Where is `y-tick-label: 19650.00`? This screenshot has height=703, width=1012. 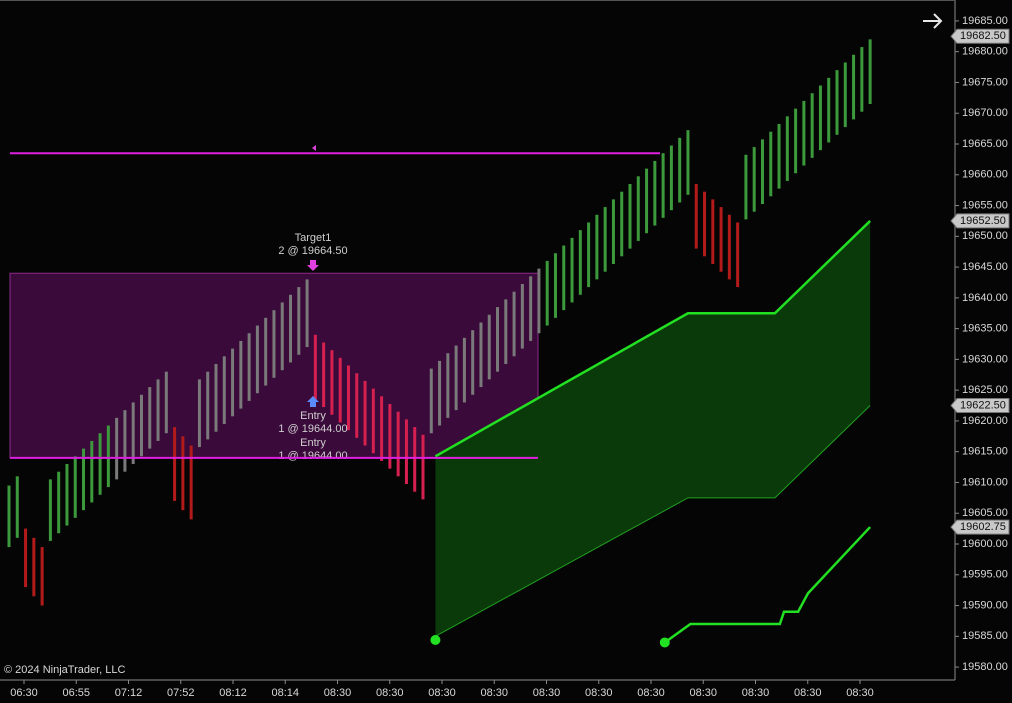 y-tick-label: 19650.00 is located at coordinates (985, 236).